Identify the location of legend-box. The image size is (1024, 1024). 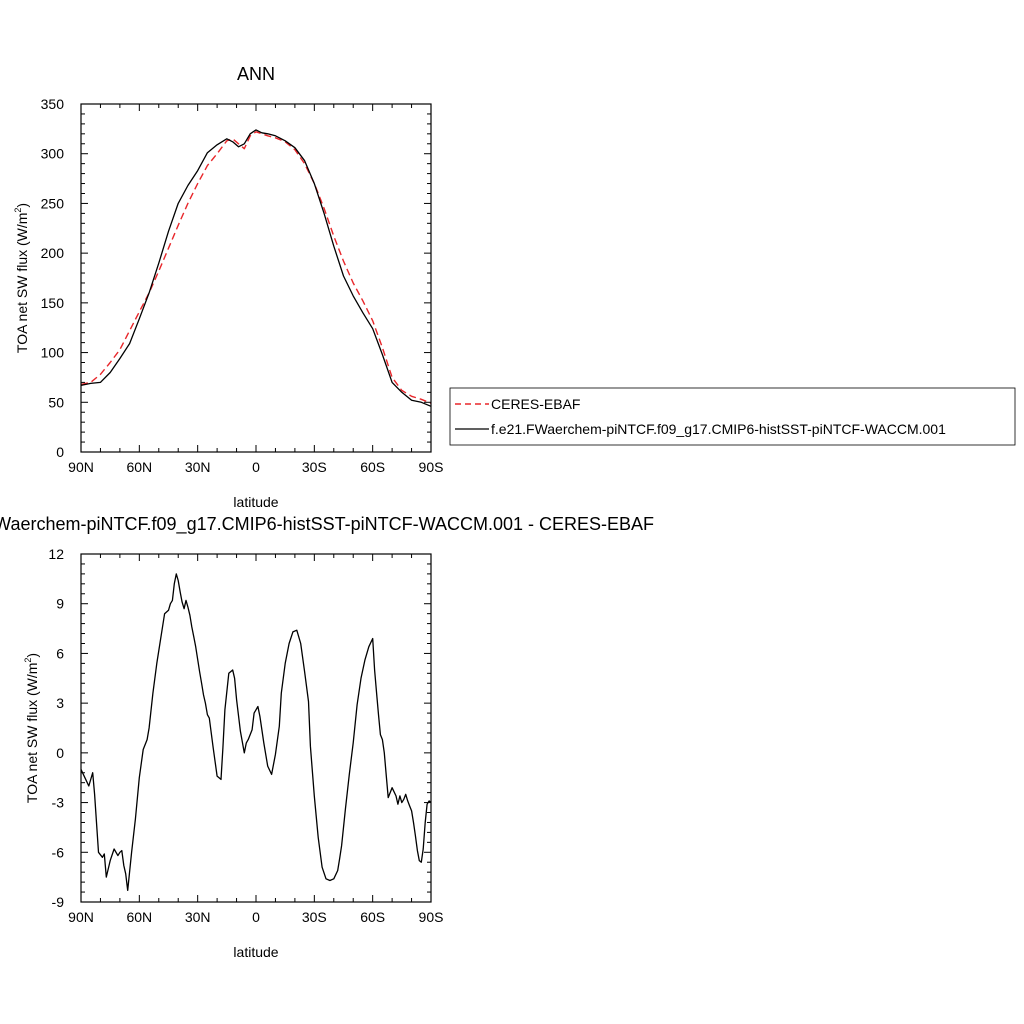
(732, 416).